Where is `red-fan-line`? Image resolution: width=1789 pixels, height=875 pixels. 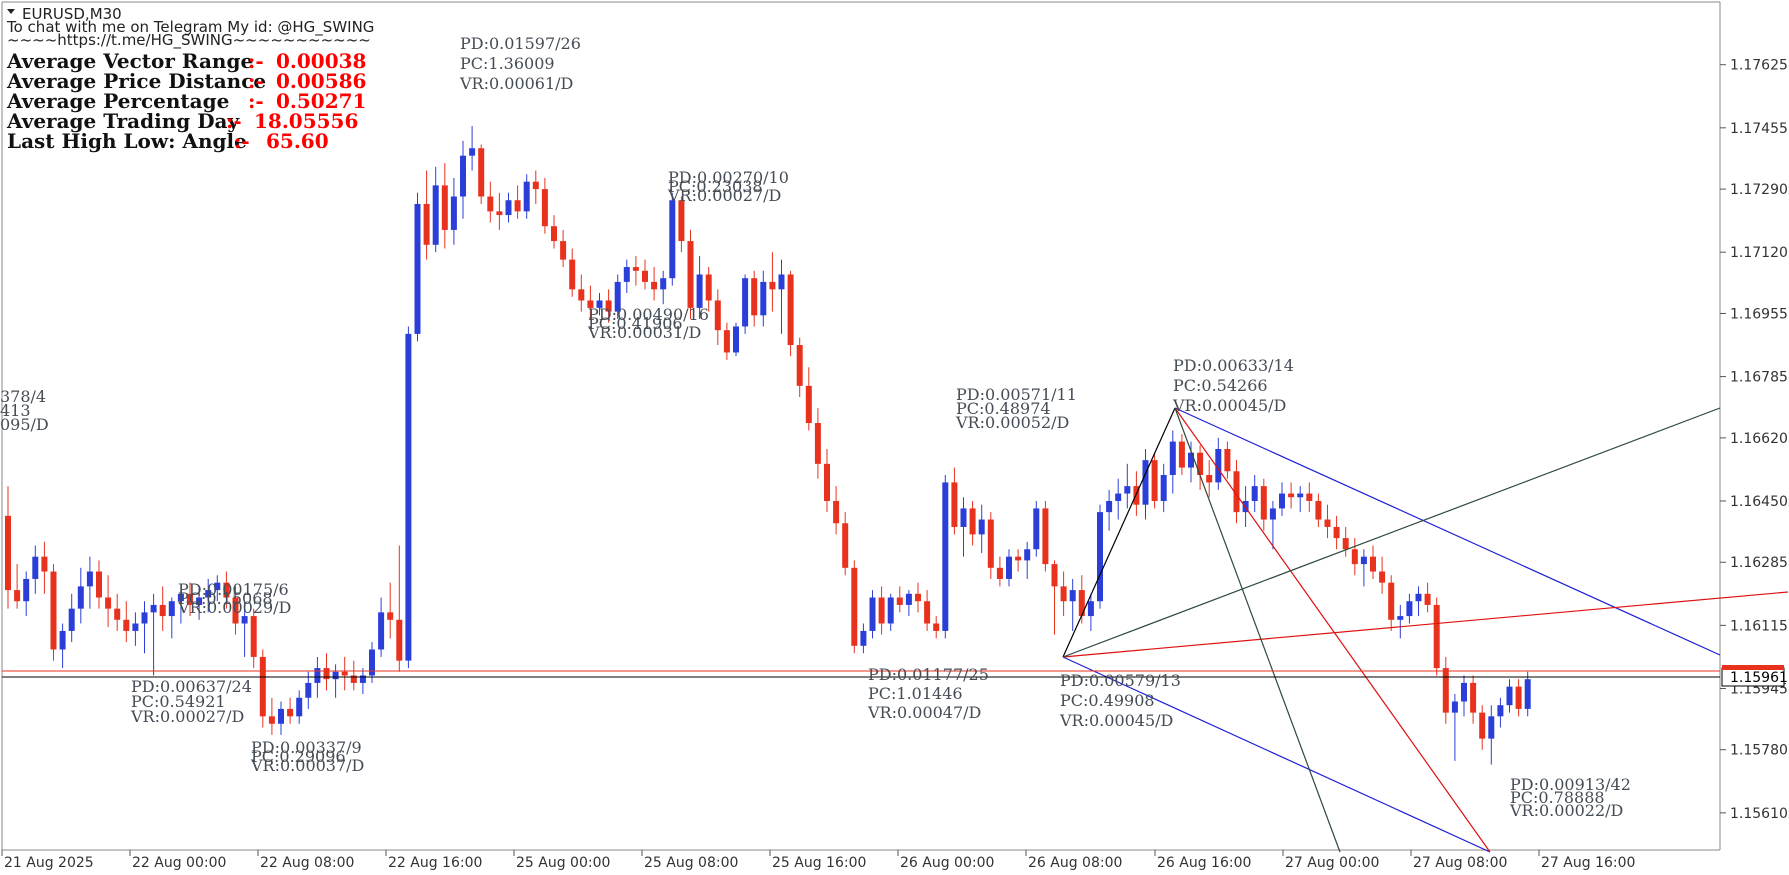
red-fan-line is located at coordinates (1332, 630).